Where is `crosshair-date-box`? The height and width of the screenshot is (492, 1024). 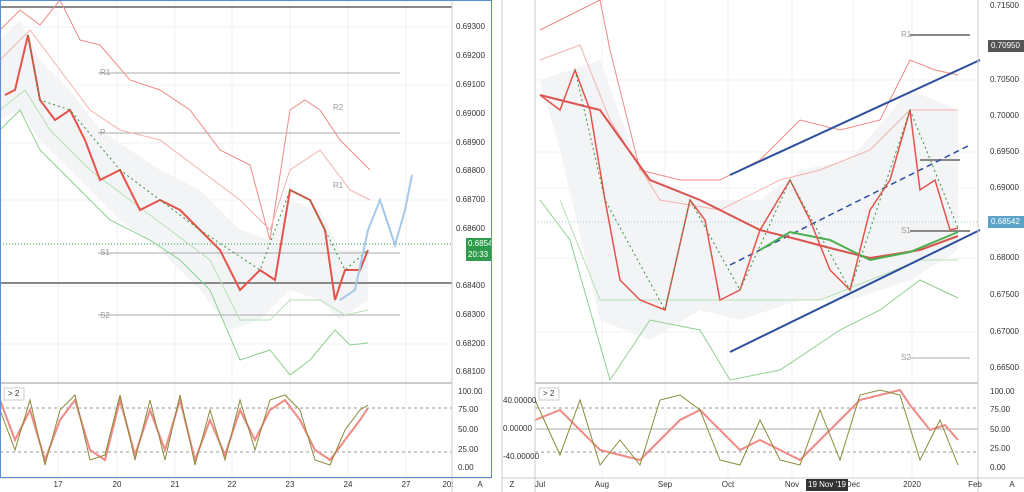 crosshair-date-box is located at coordinates (827, 485).